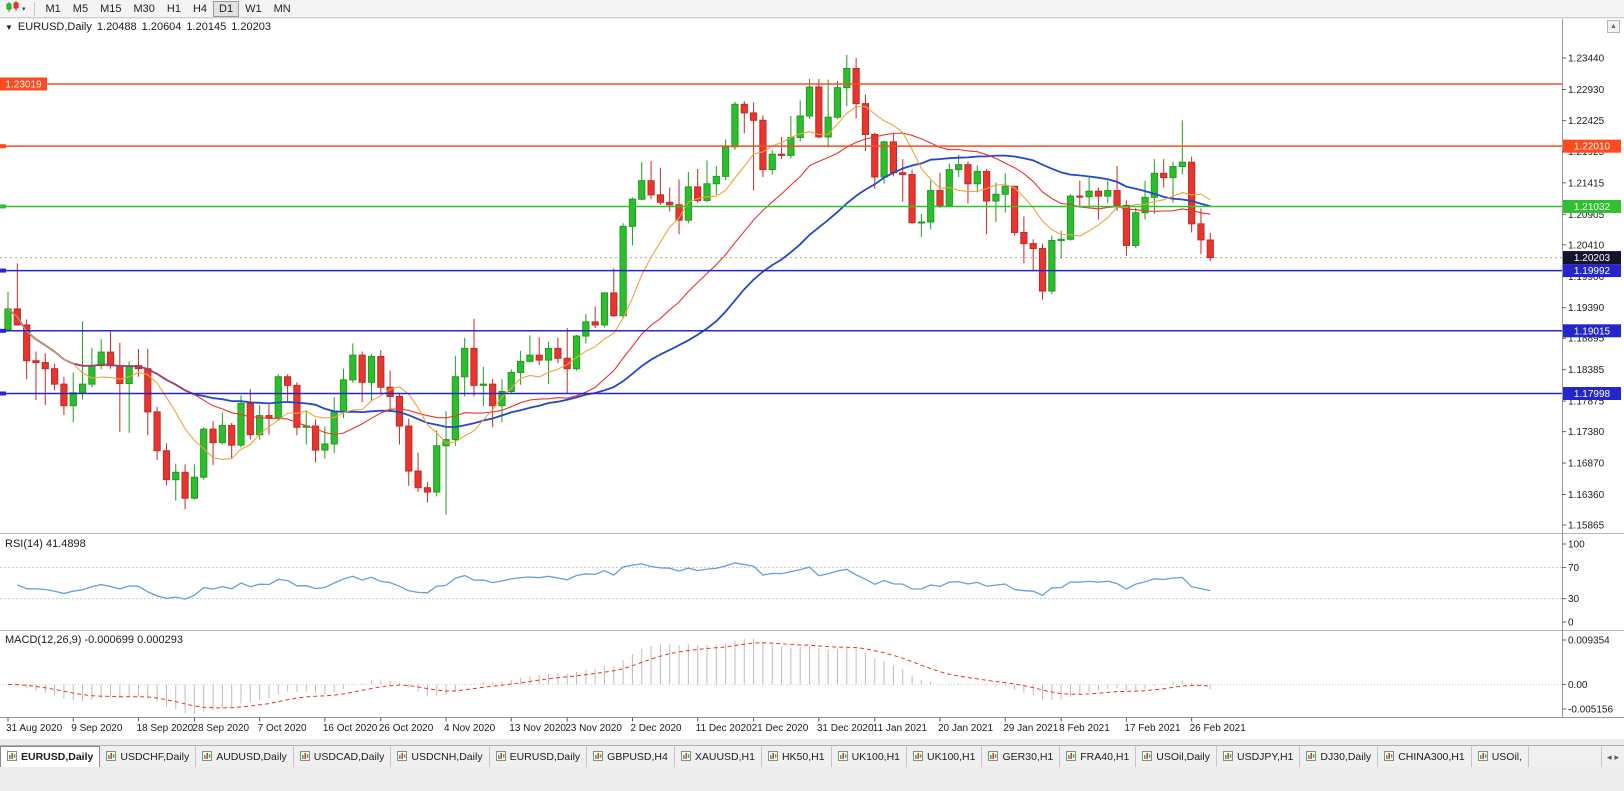 The image size is (1624, 791). What do you see at coordinates (1265, 757) in the screenshot?
I see `tab-label: USDJPY,H1` at bounding box center [1265, 757].